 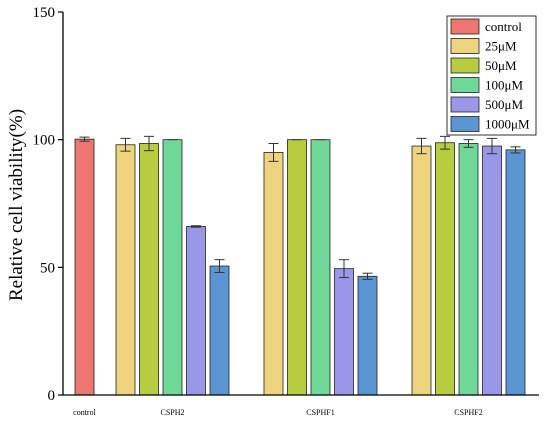 I want to click on bar-CSPHF2-500μM, so click(x=492, y=270).